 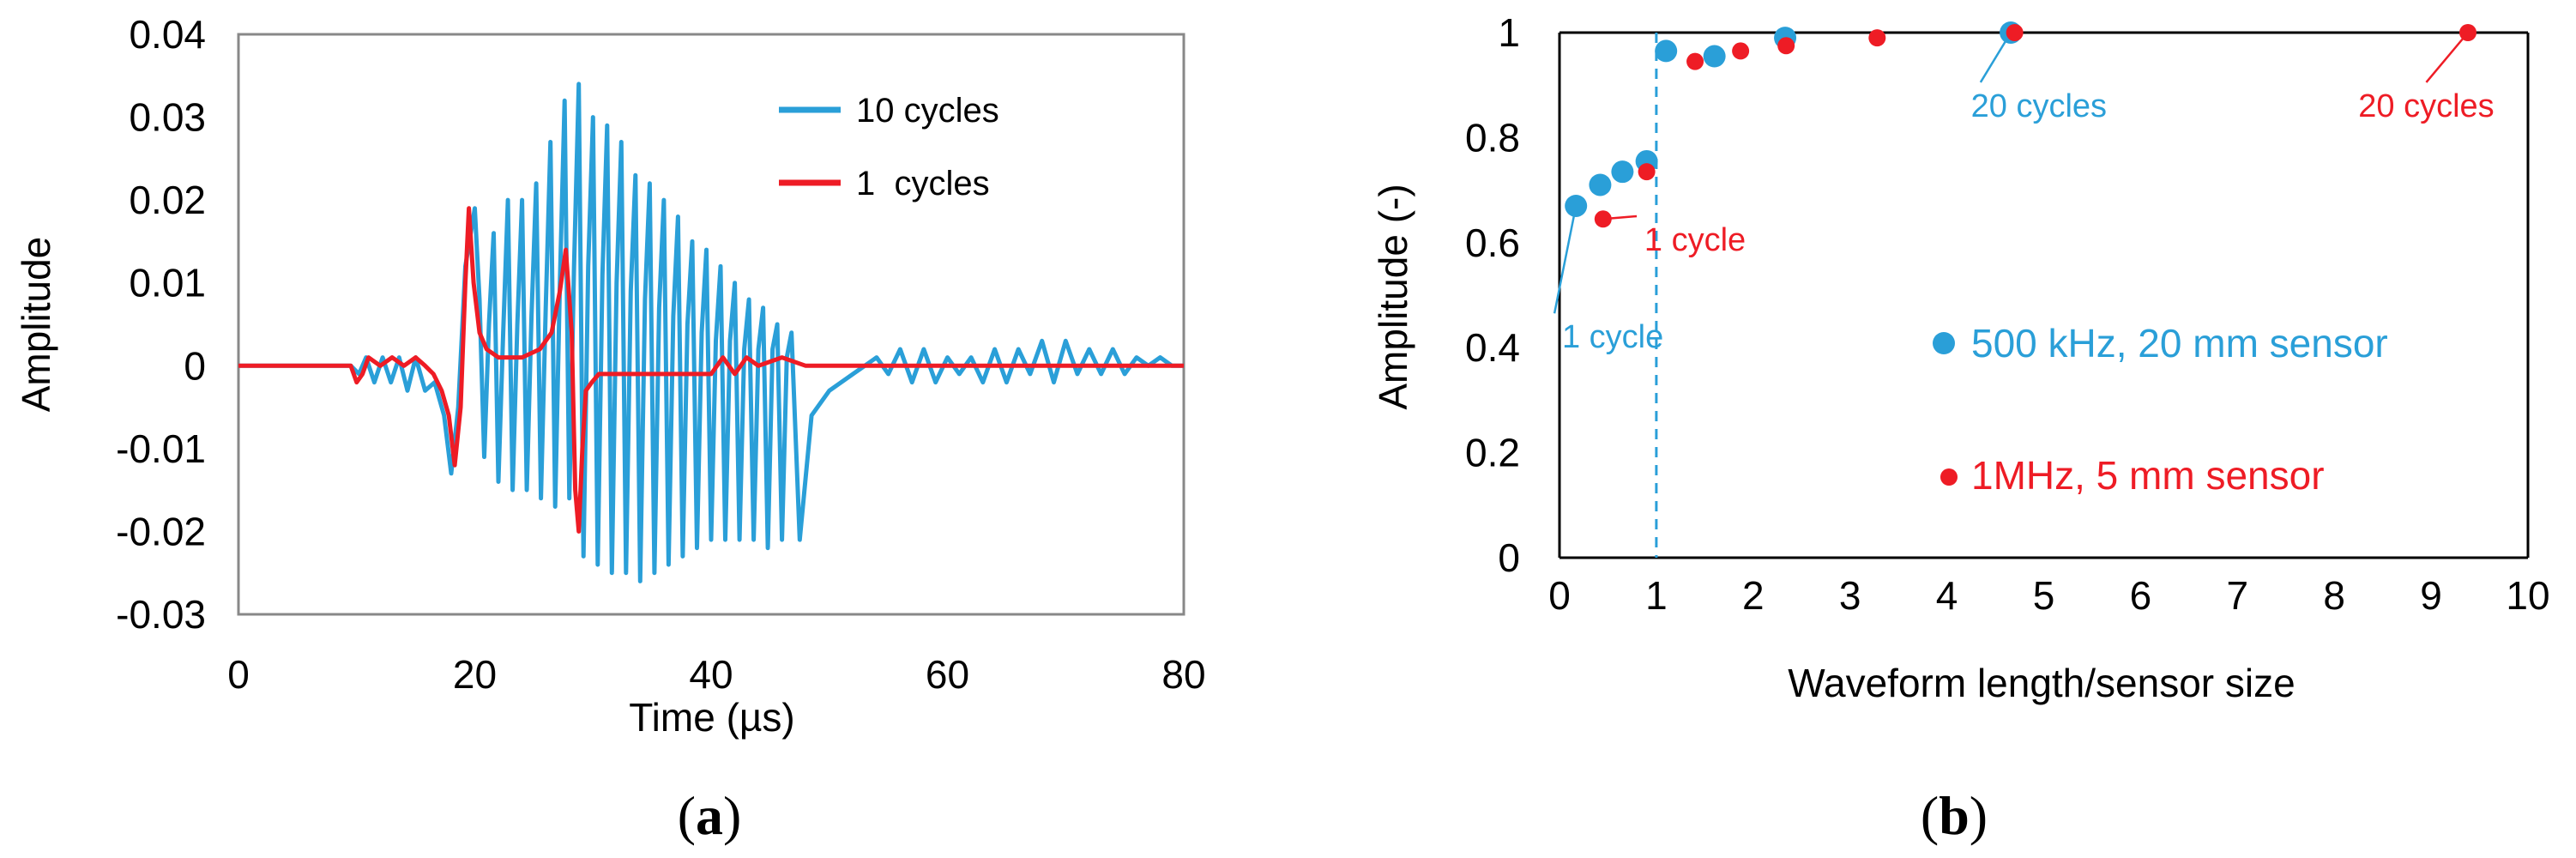 What do you see at coordinates (238, 674) in the screenshot?
I see `panel-a-x-tick-label: 0` at bounding box center [238, 674].